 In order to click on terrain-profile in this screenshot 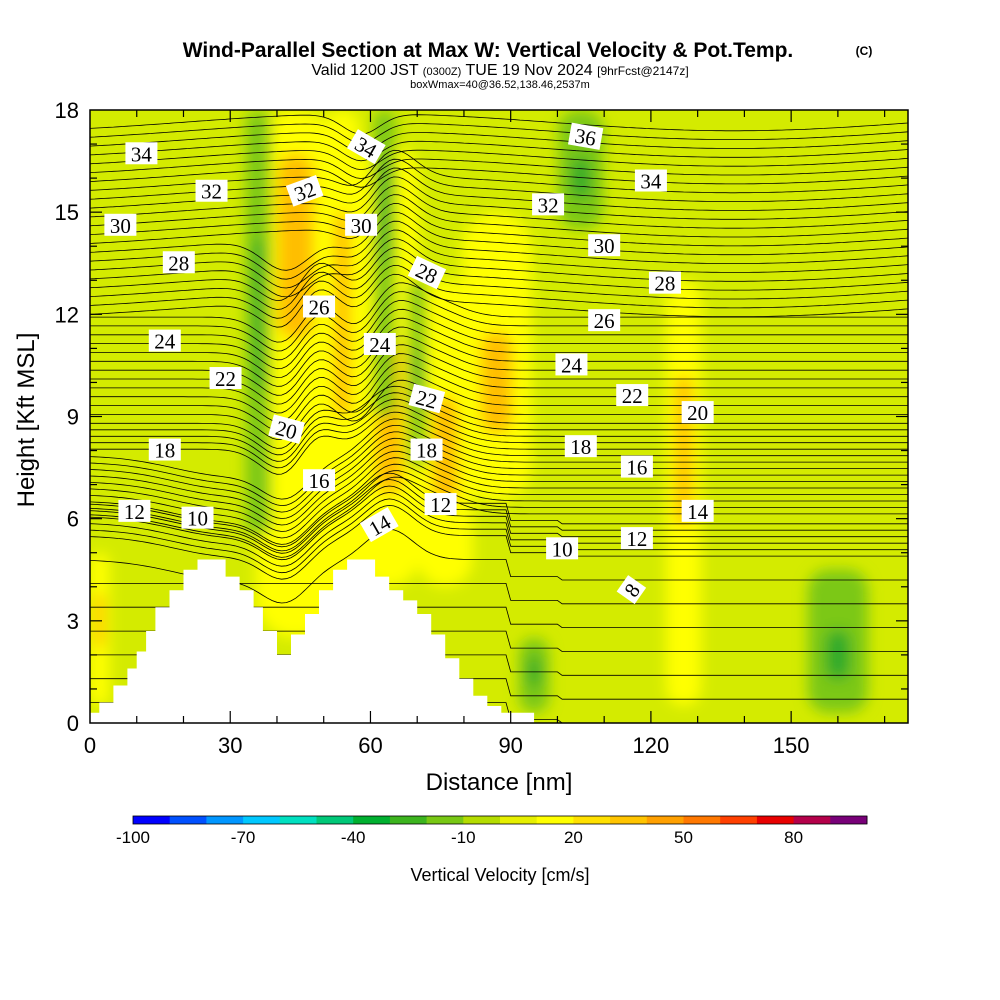, I will do `click(312, 641)`.